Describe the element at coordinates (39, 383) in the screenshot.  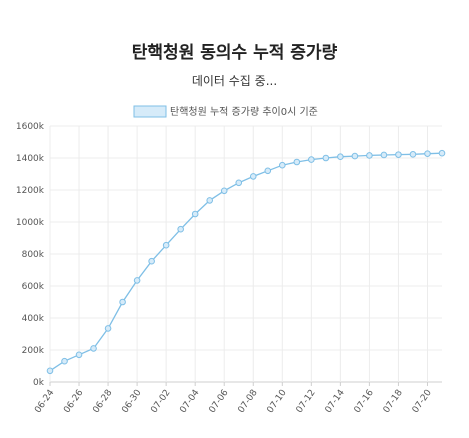
I see `y-tick-label: 0k` at that location.